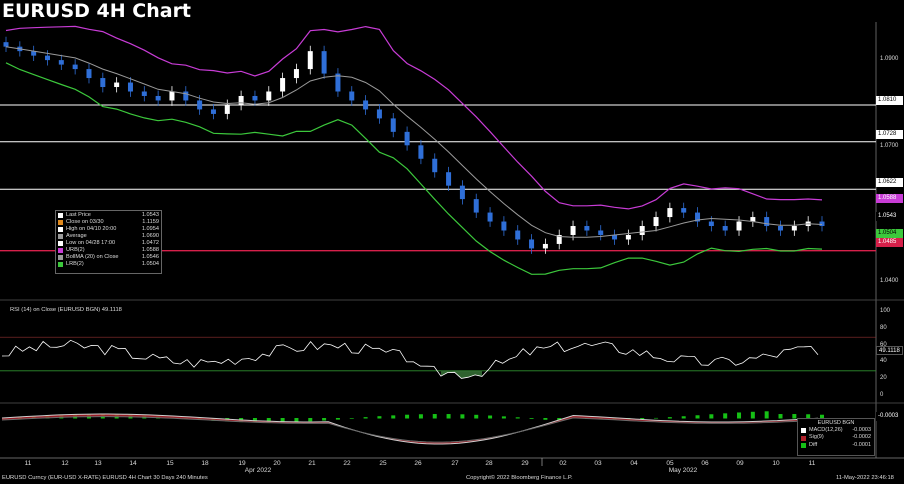 This screenshot has height=484, width=904. I want to click on price-tag: 1.0588, so click(889, 198).